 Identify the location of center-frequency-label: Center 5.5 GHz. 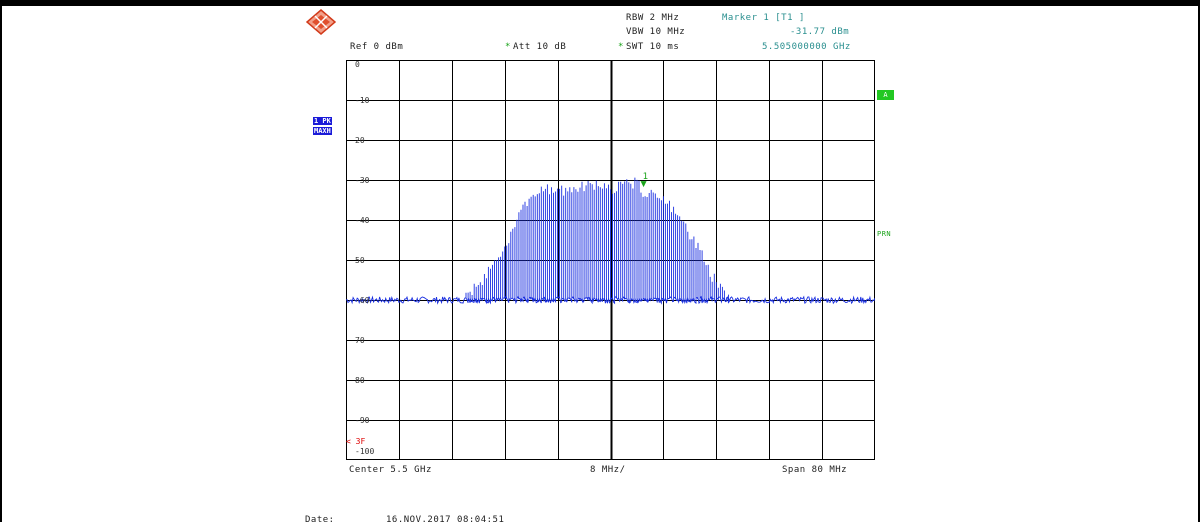
(390, 470).